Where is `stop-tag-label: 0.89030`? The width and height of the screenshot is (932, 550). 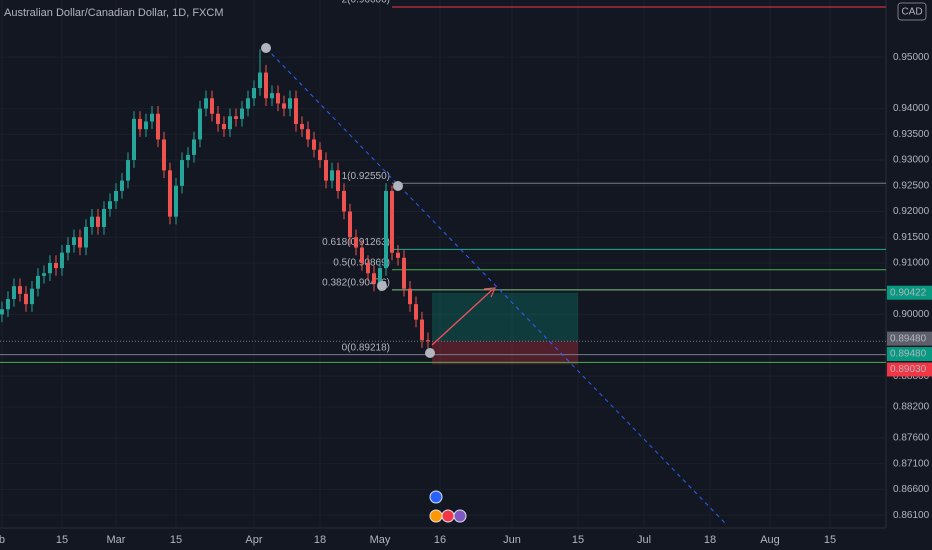 stop-tag-label: 0.89030 is located at coordinates (908, 369).